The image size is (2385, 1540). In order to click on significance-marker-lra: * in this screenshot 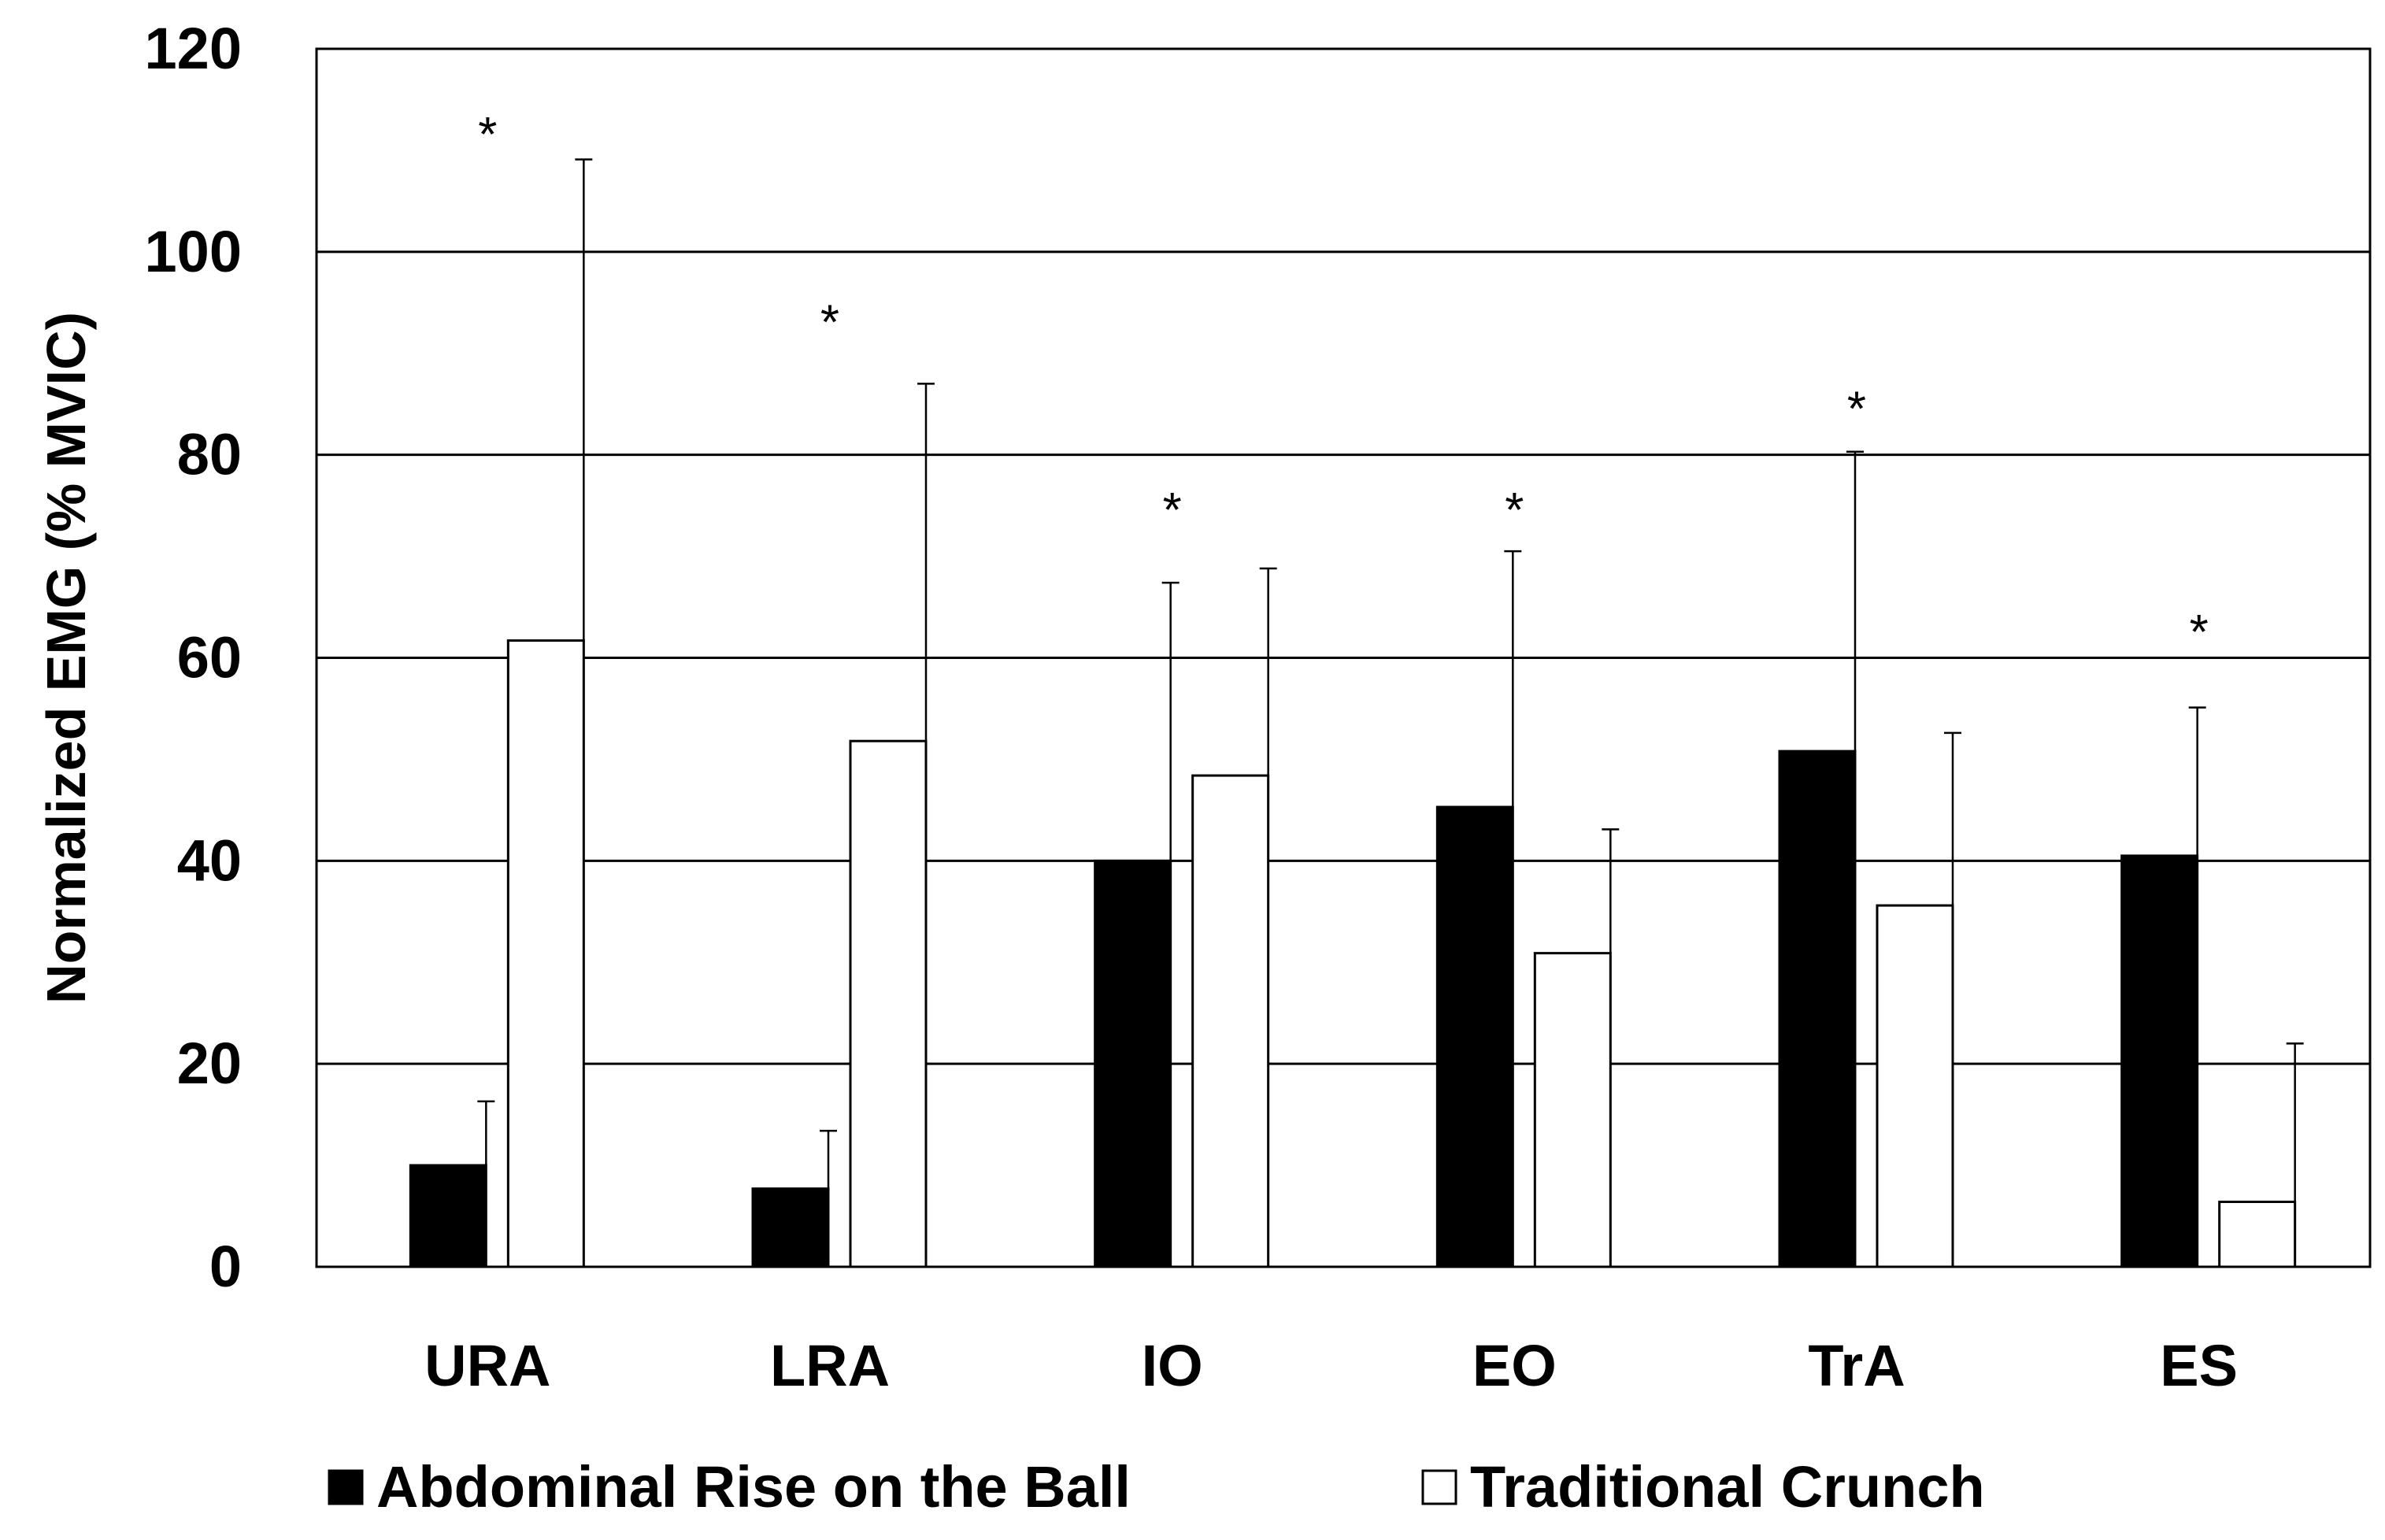, I will do `click(829, 323)`.